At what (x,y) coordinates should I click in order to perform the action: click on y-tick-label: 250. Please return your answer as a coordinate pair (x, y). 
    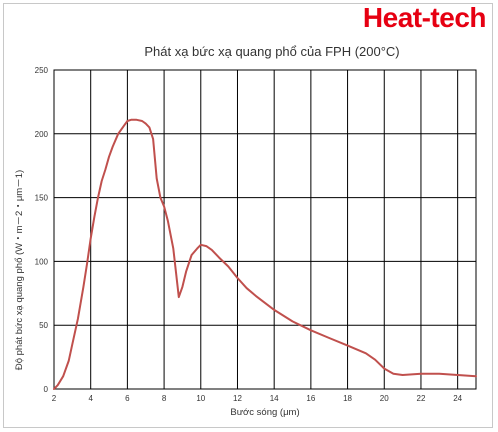
    Looking at the image, I should click on (42, 70).